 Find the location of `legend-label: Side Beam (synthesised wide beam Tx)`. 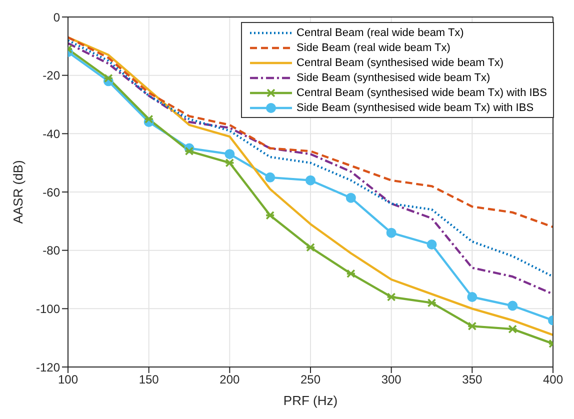

legend-label: Side Beam (synthesised wide beam Tx) is located at coordinates (393, 78).